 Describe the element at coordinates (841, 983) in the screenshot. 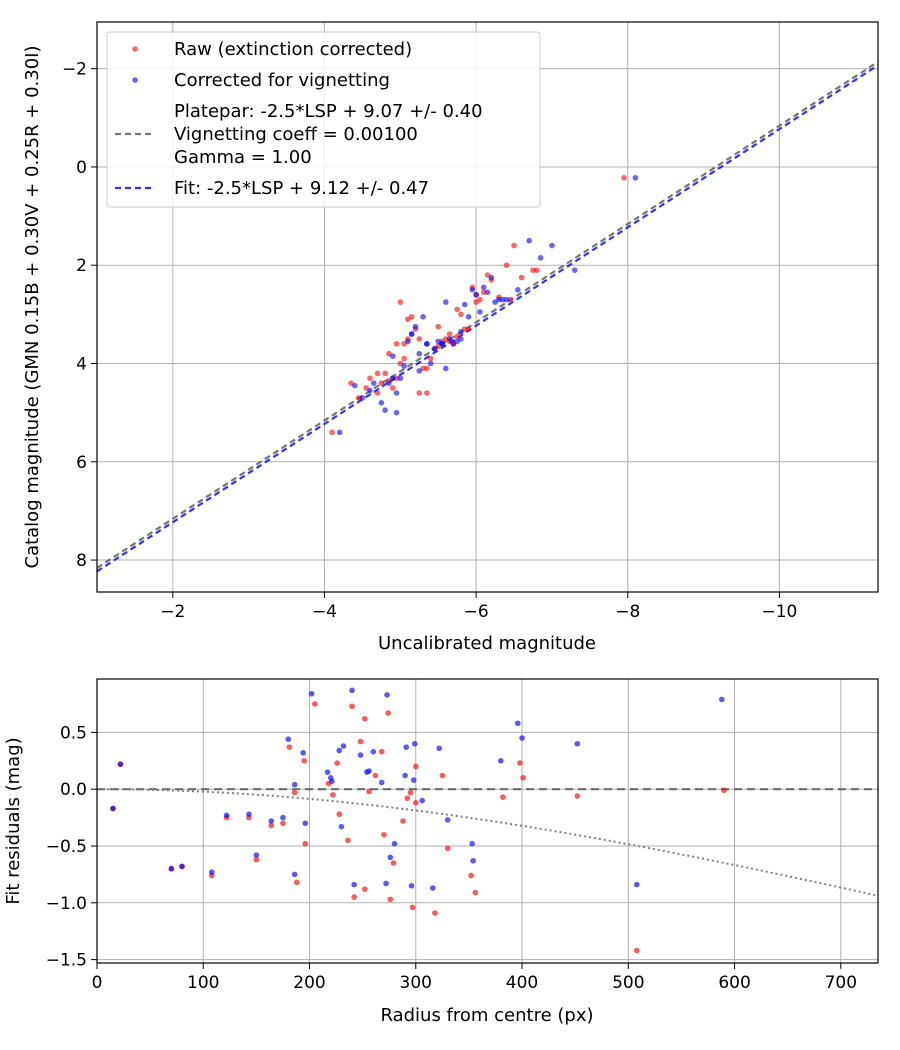

I see `bot-x-tick-label: 700` at that location.